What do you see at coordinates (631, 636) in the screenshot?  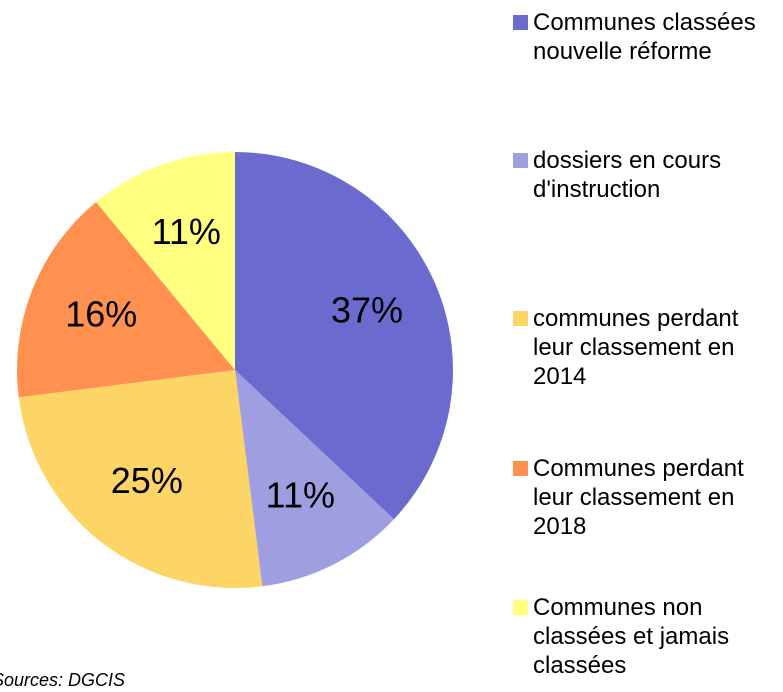 I see `legend-label: Communes non classées et jamais classées` at bounding box center [631, 636].